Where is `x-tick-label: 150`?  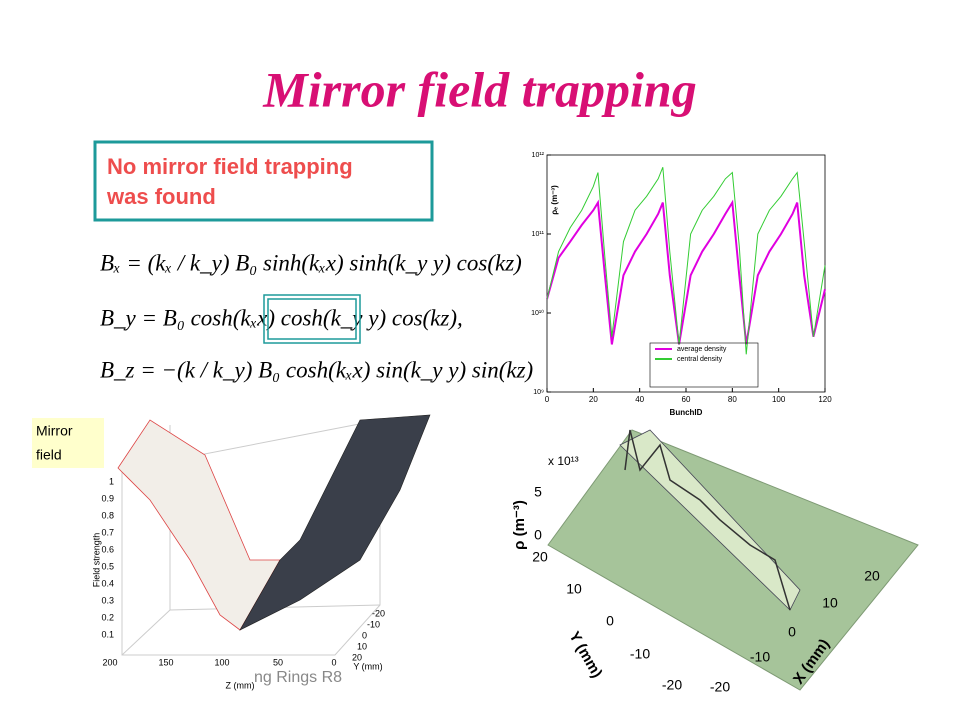
x-tick-label: 150 is located at coordinates (165, 662).